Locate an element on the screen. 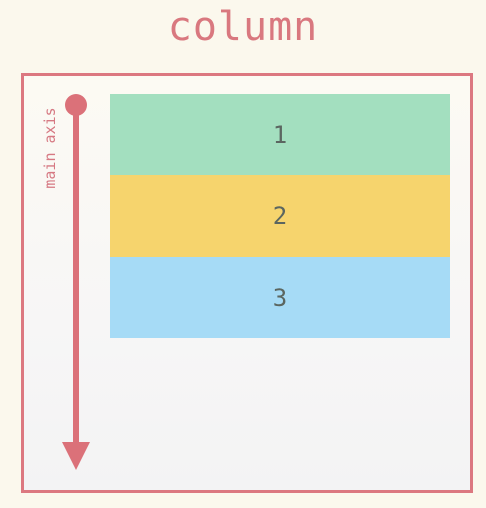 Image resolution: width=486 pixels, height=508 pixels. flex-item-3-label: 3 is located at coordinates (280, 297).